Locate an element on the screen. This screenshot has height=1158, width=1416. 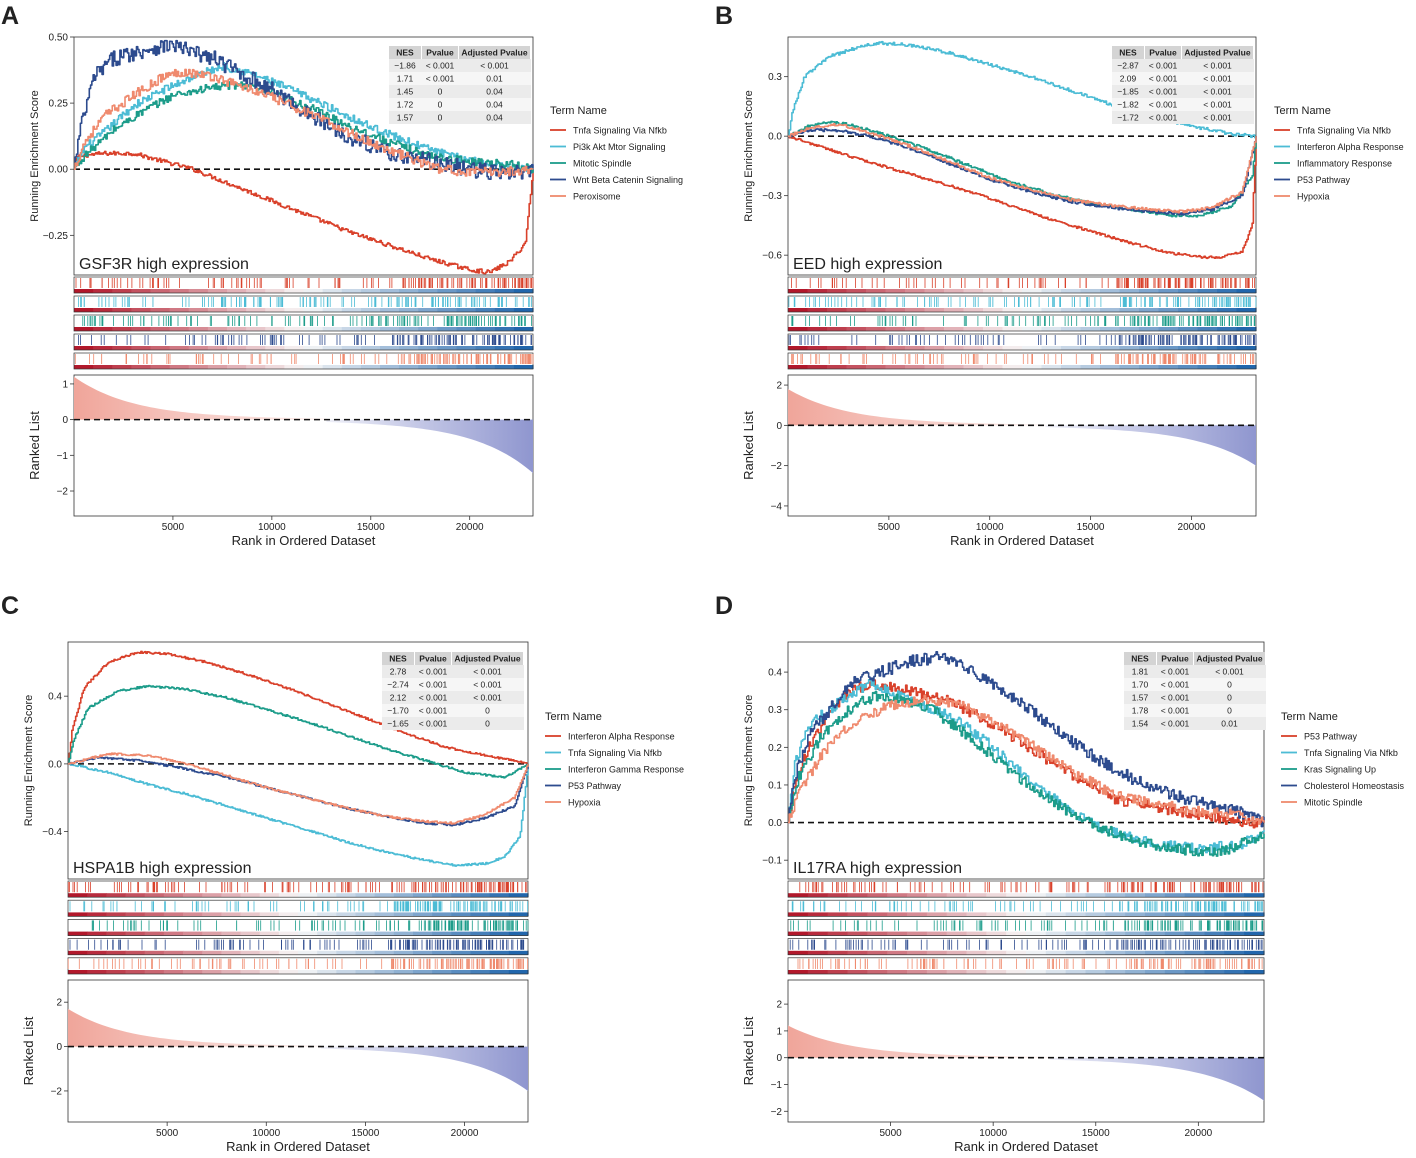
table-header-text: NES is located at coordinates (398, 659).